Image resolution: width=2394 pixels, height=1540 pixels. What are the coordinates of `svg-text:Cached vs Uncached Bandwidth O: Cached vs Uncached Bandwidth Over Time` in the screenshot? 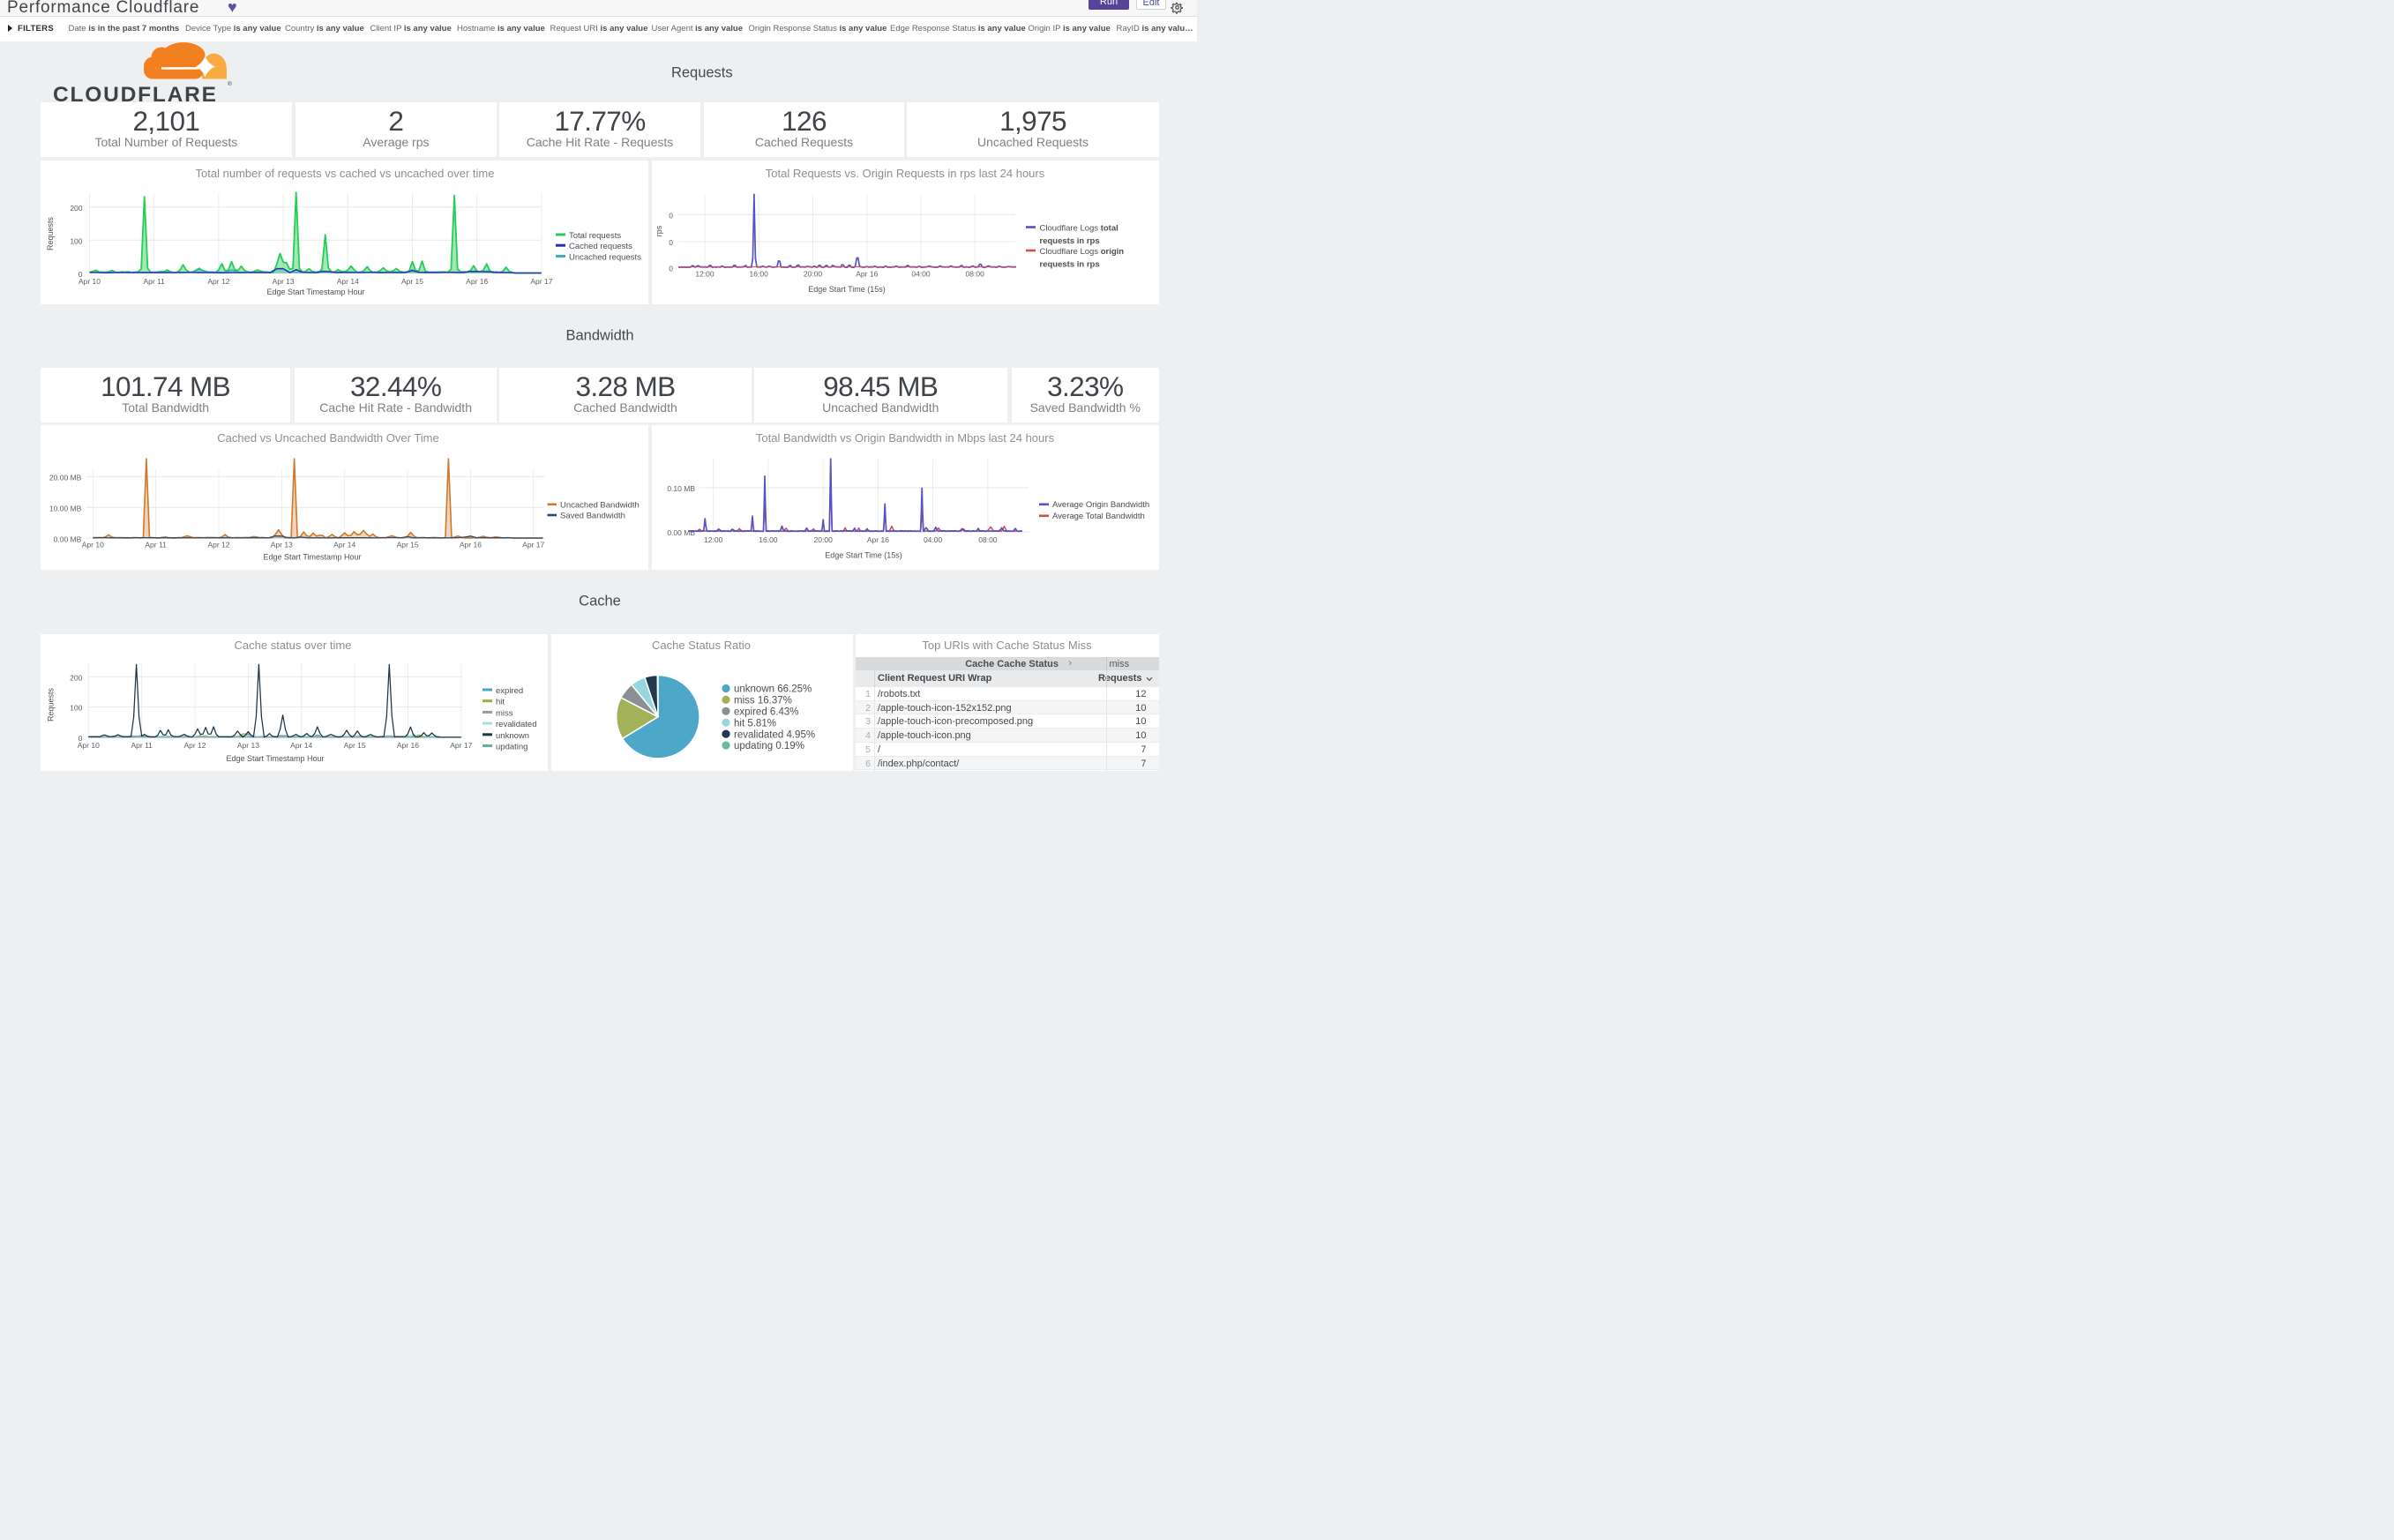 It's located at (328, 438).